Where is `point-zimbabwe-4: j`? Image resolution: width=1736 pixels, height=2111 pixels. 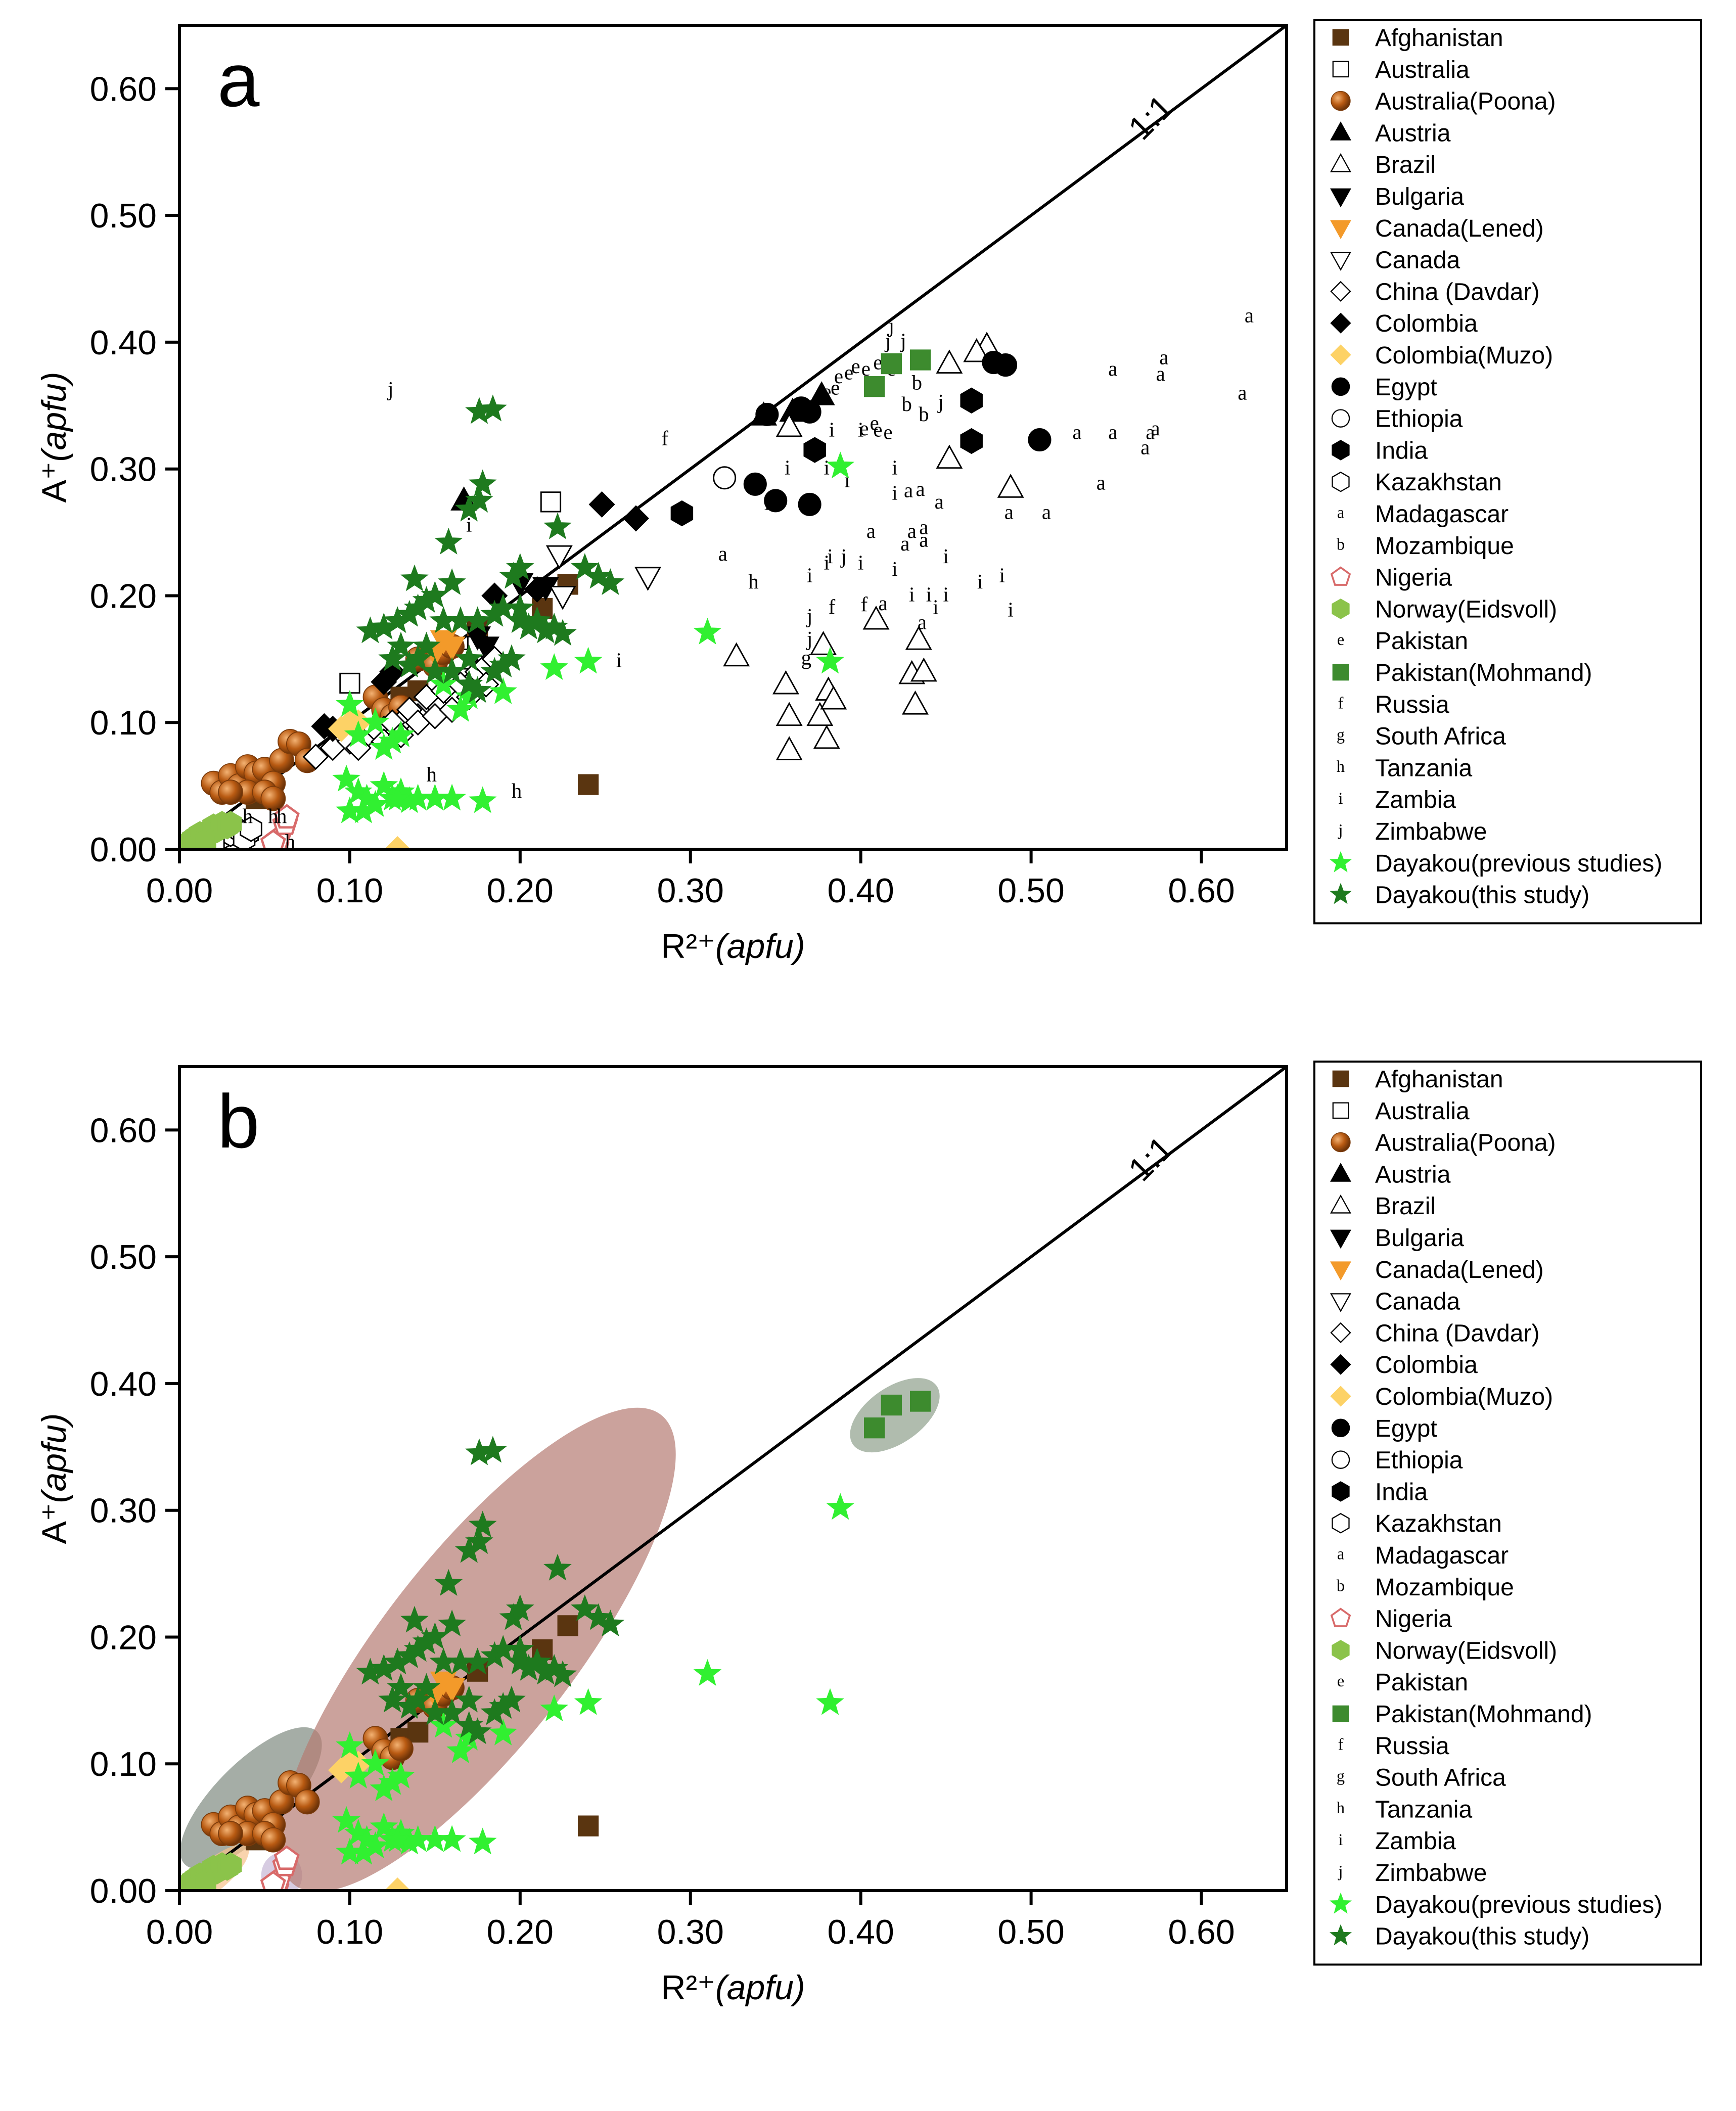 point-zimbabwe-4: j is located at coordinates (940, 401).